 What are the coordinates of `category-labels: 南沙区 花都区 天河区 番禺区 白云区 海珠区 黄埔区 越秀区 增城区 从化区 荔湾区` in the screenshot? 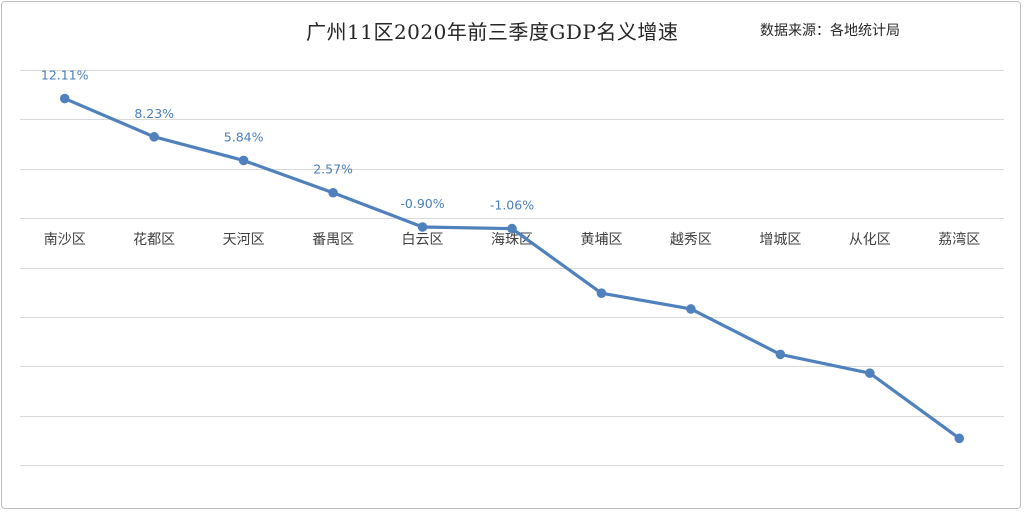 It's located at (512, 239).